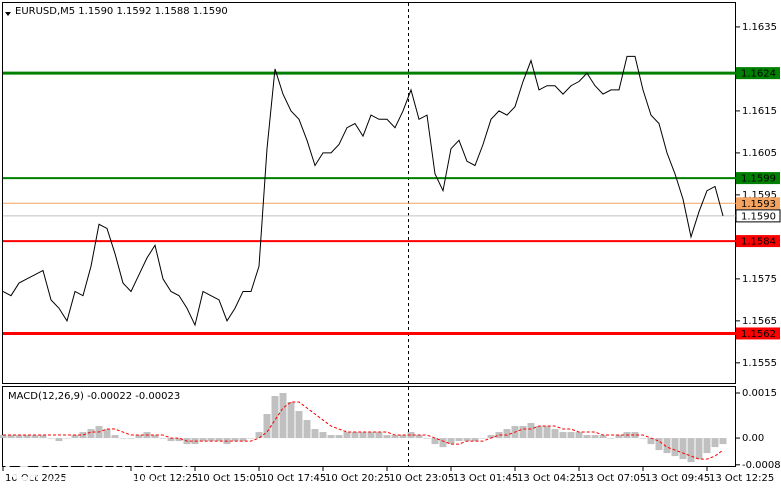 The width and height of the screenshot is (781, 489). What do you see at coordinates (759, 111) in the screenshot?
I see `y-tick-label: 1.1615` at bounding box center [759, 111].